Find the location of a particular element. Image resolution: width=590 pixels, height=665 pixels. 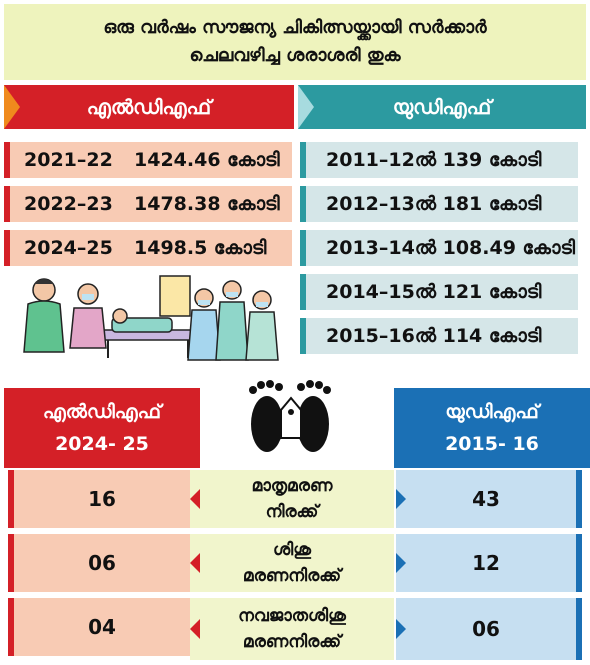

udf-value-text: 06 is located at coordinates (486, 629).